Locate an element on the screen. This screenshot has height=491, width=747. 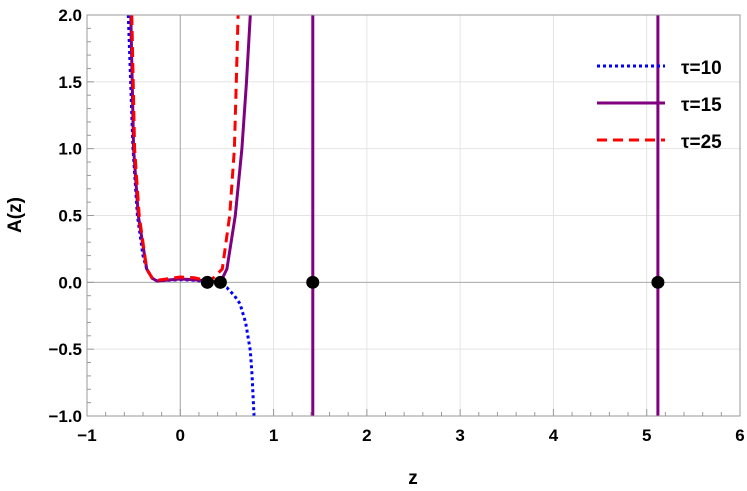
y-tick-label: 0.5 is located at coordinates (70, 216).